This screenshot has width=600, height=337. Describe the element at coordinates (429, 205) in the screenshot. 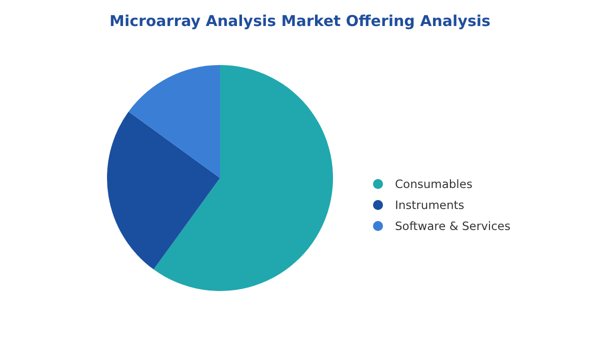

I see `legend-label: Instruments` at that location.